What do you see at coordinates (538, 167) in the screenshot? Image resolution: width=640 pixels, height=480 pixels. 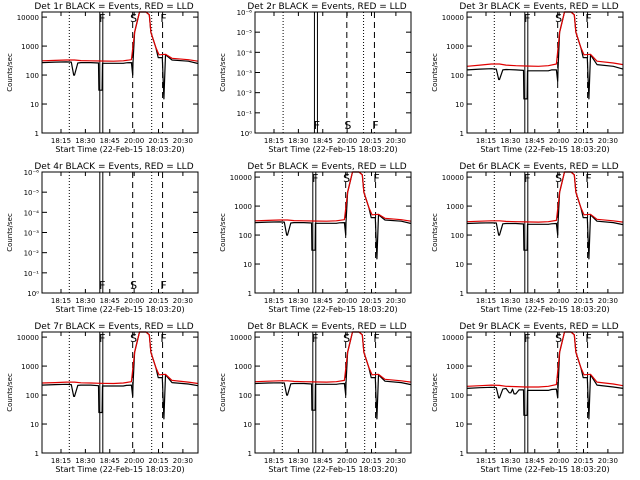 I see `panel-title: Det 6r BLACK = Events, RED = LLD` at bounding box center [538, 167].